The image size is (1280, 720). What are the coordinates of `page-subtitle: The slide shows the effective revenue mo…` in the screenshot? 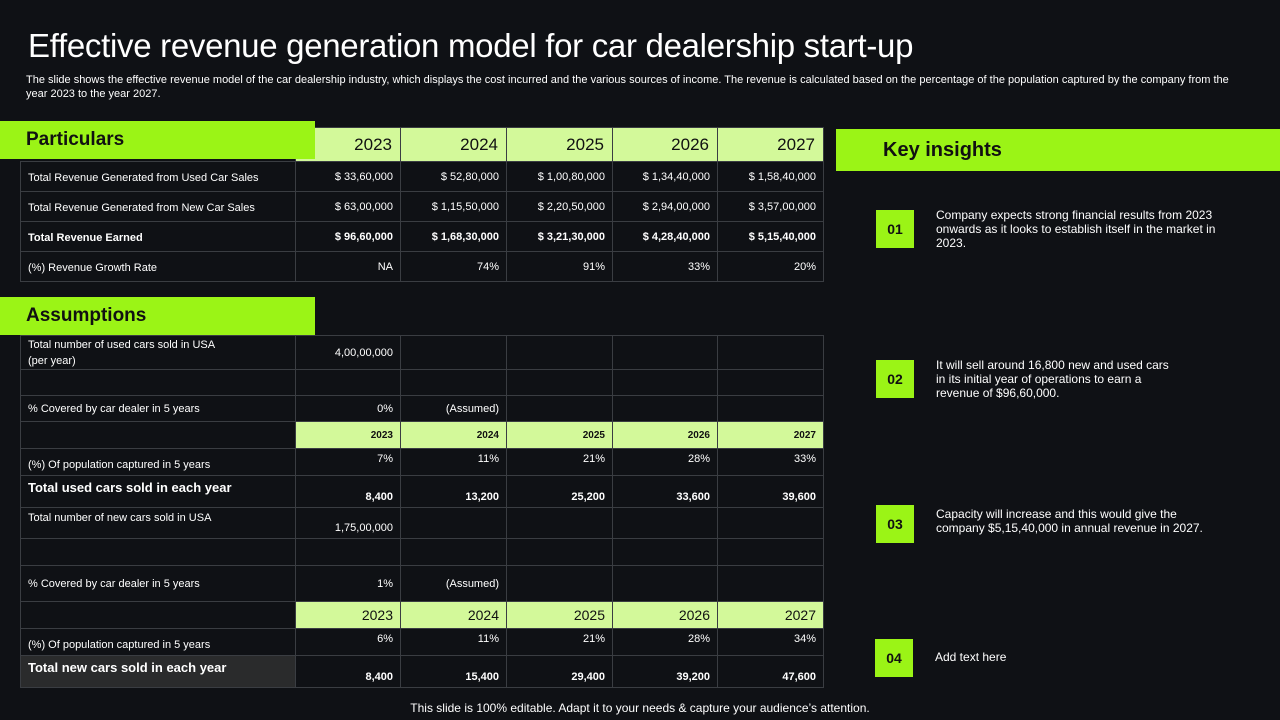 It's located at (627, 87).